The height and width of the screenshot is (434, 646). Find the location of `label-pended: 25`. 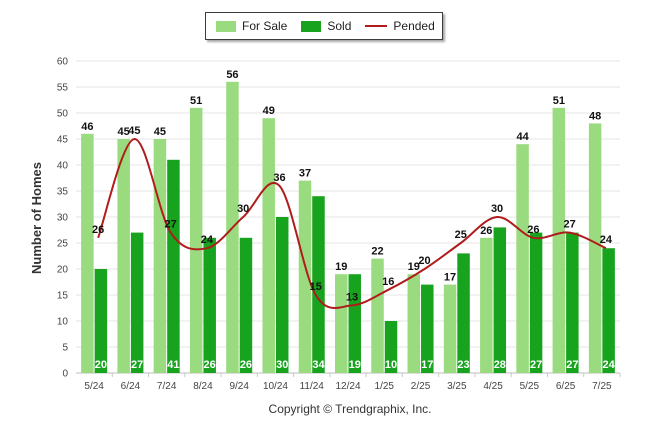

label-pended: 25 is located at coordinates (461, 235).